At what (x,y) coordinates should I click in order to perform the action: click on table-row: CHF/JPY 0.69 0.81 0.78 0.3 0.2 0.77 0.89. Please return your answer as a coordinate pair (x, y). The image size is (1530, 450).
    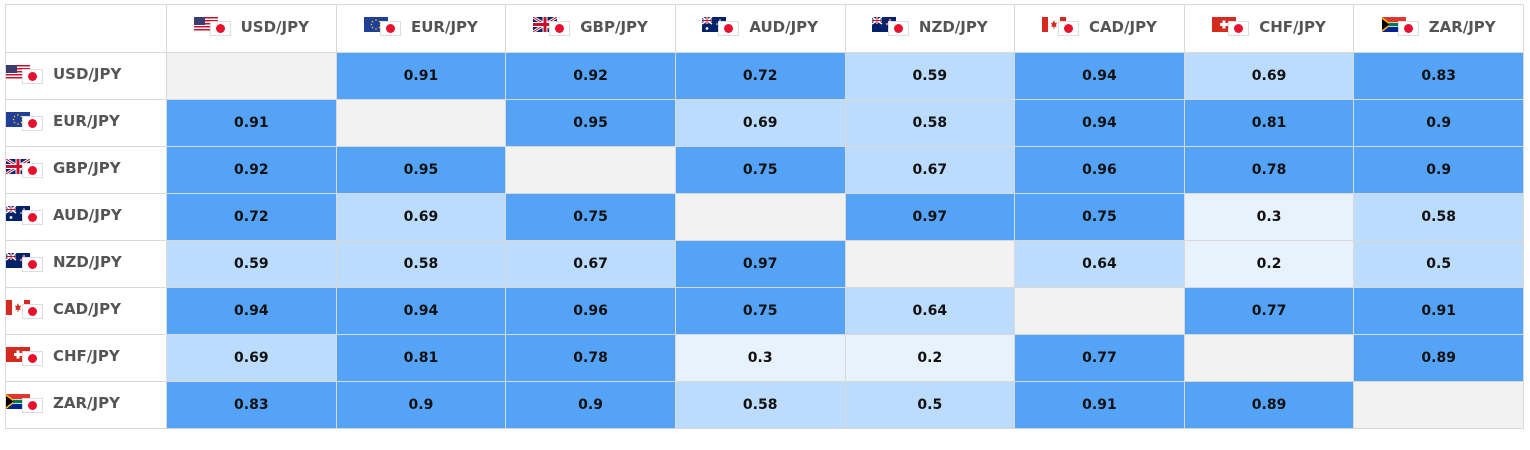
    Looking at the image, I should click on (764, 358).